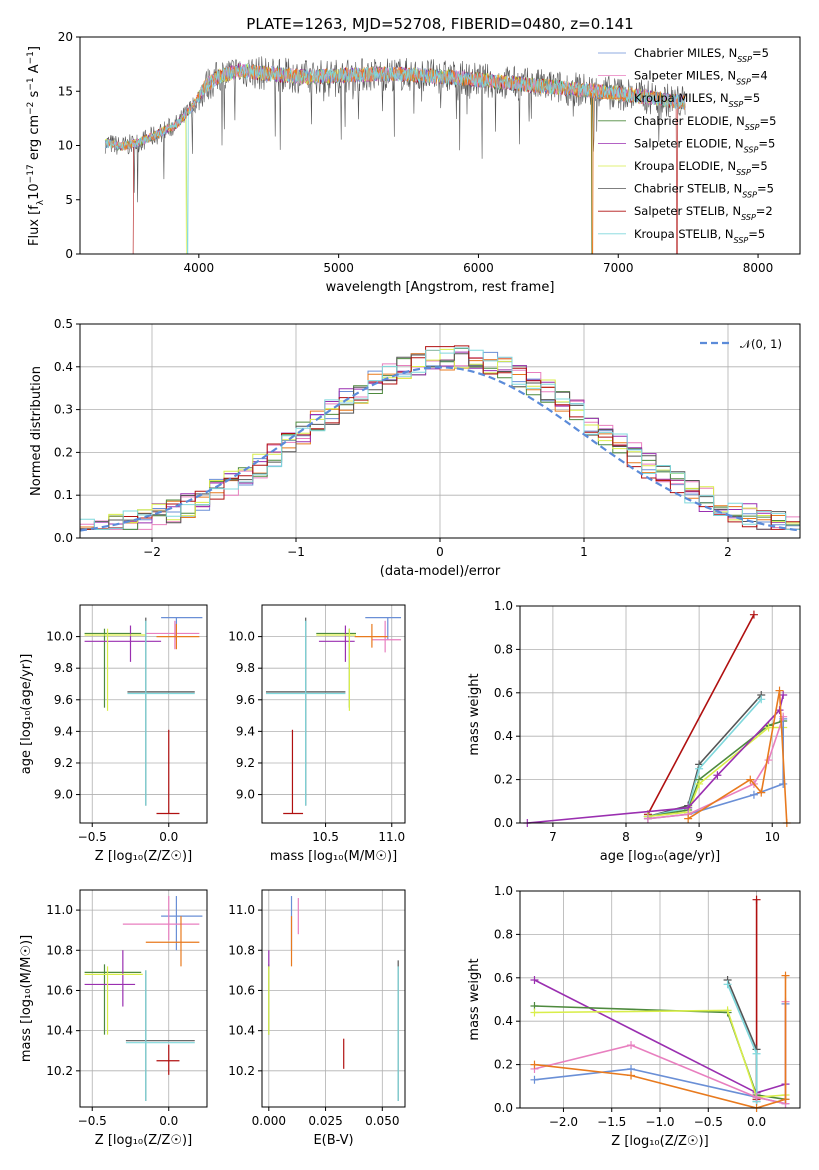  I want to click on y-tick-label: 15, so click(65, 91).